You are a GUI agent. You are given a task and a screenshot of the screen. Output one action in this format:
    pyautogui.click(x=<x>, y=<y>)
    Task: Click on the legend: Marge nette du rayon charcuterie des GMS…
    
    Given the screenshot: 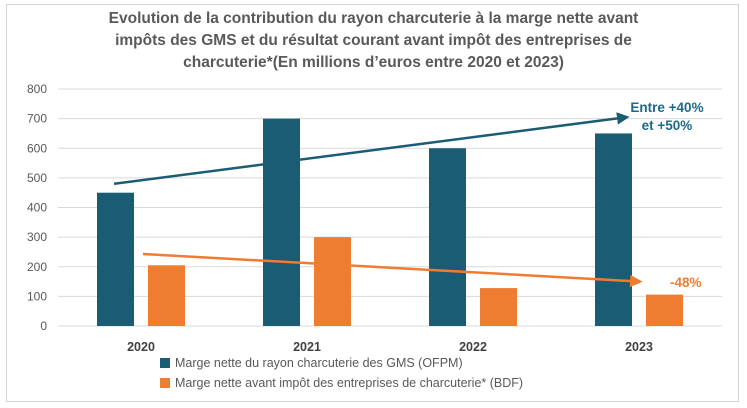 What is the action you would take?
    pyautogui.click(x=341, y=373)
    